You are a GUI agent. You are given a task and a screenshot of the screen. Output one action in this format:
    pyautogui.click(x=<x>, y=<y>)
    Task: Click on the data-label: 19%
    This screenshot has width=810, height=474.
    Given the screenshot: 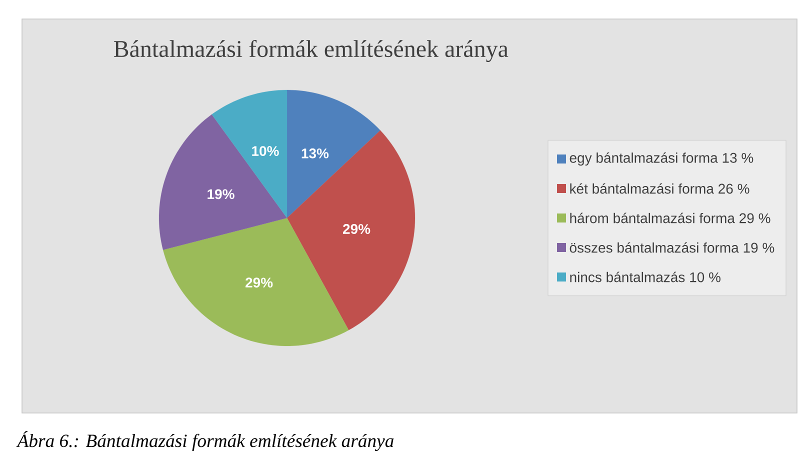 What is the action you would take?
    pyautogui.click(x=221, y=194)
    